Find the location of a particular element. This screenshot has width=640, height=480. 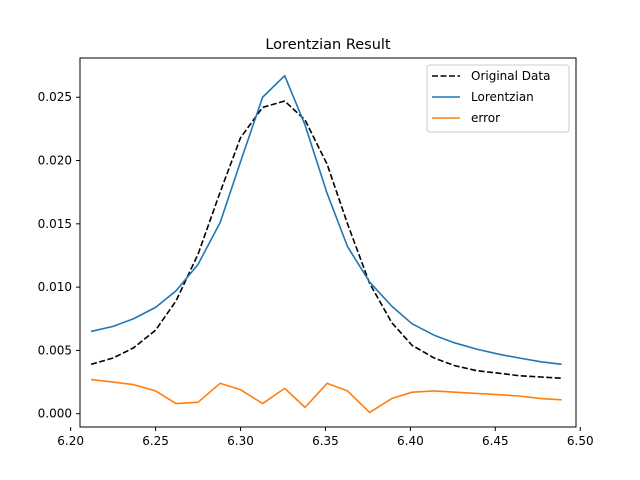

x-tick-label: 6.20 is located at coordinates (70, 441).